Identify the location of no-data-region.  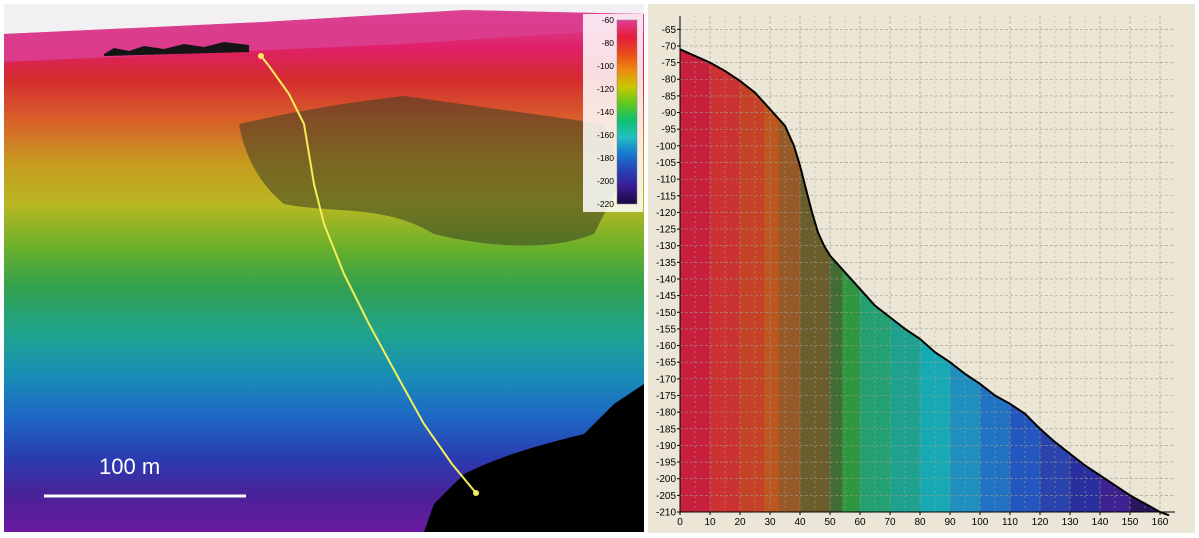
(534, 458).